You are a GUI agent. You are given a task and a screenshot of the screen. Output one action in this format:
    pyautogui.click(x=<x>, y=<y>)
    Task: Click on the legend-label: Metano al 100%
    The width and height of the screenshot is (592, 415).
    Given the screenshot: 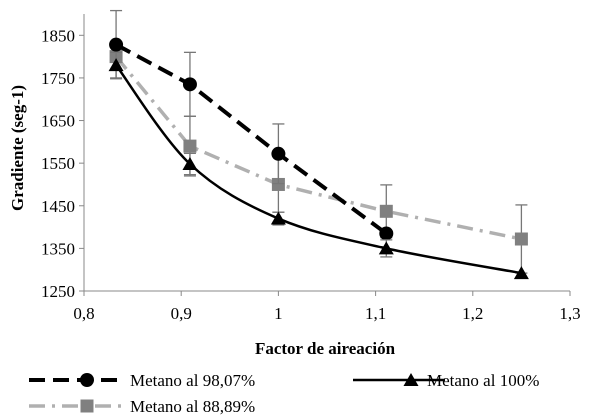 What is the action you would take?
    pyautogui.click(x=483, y=380)
    